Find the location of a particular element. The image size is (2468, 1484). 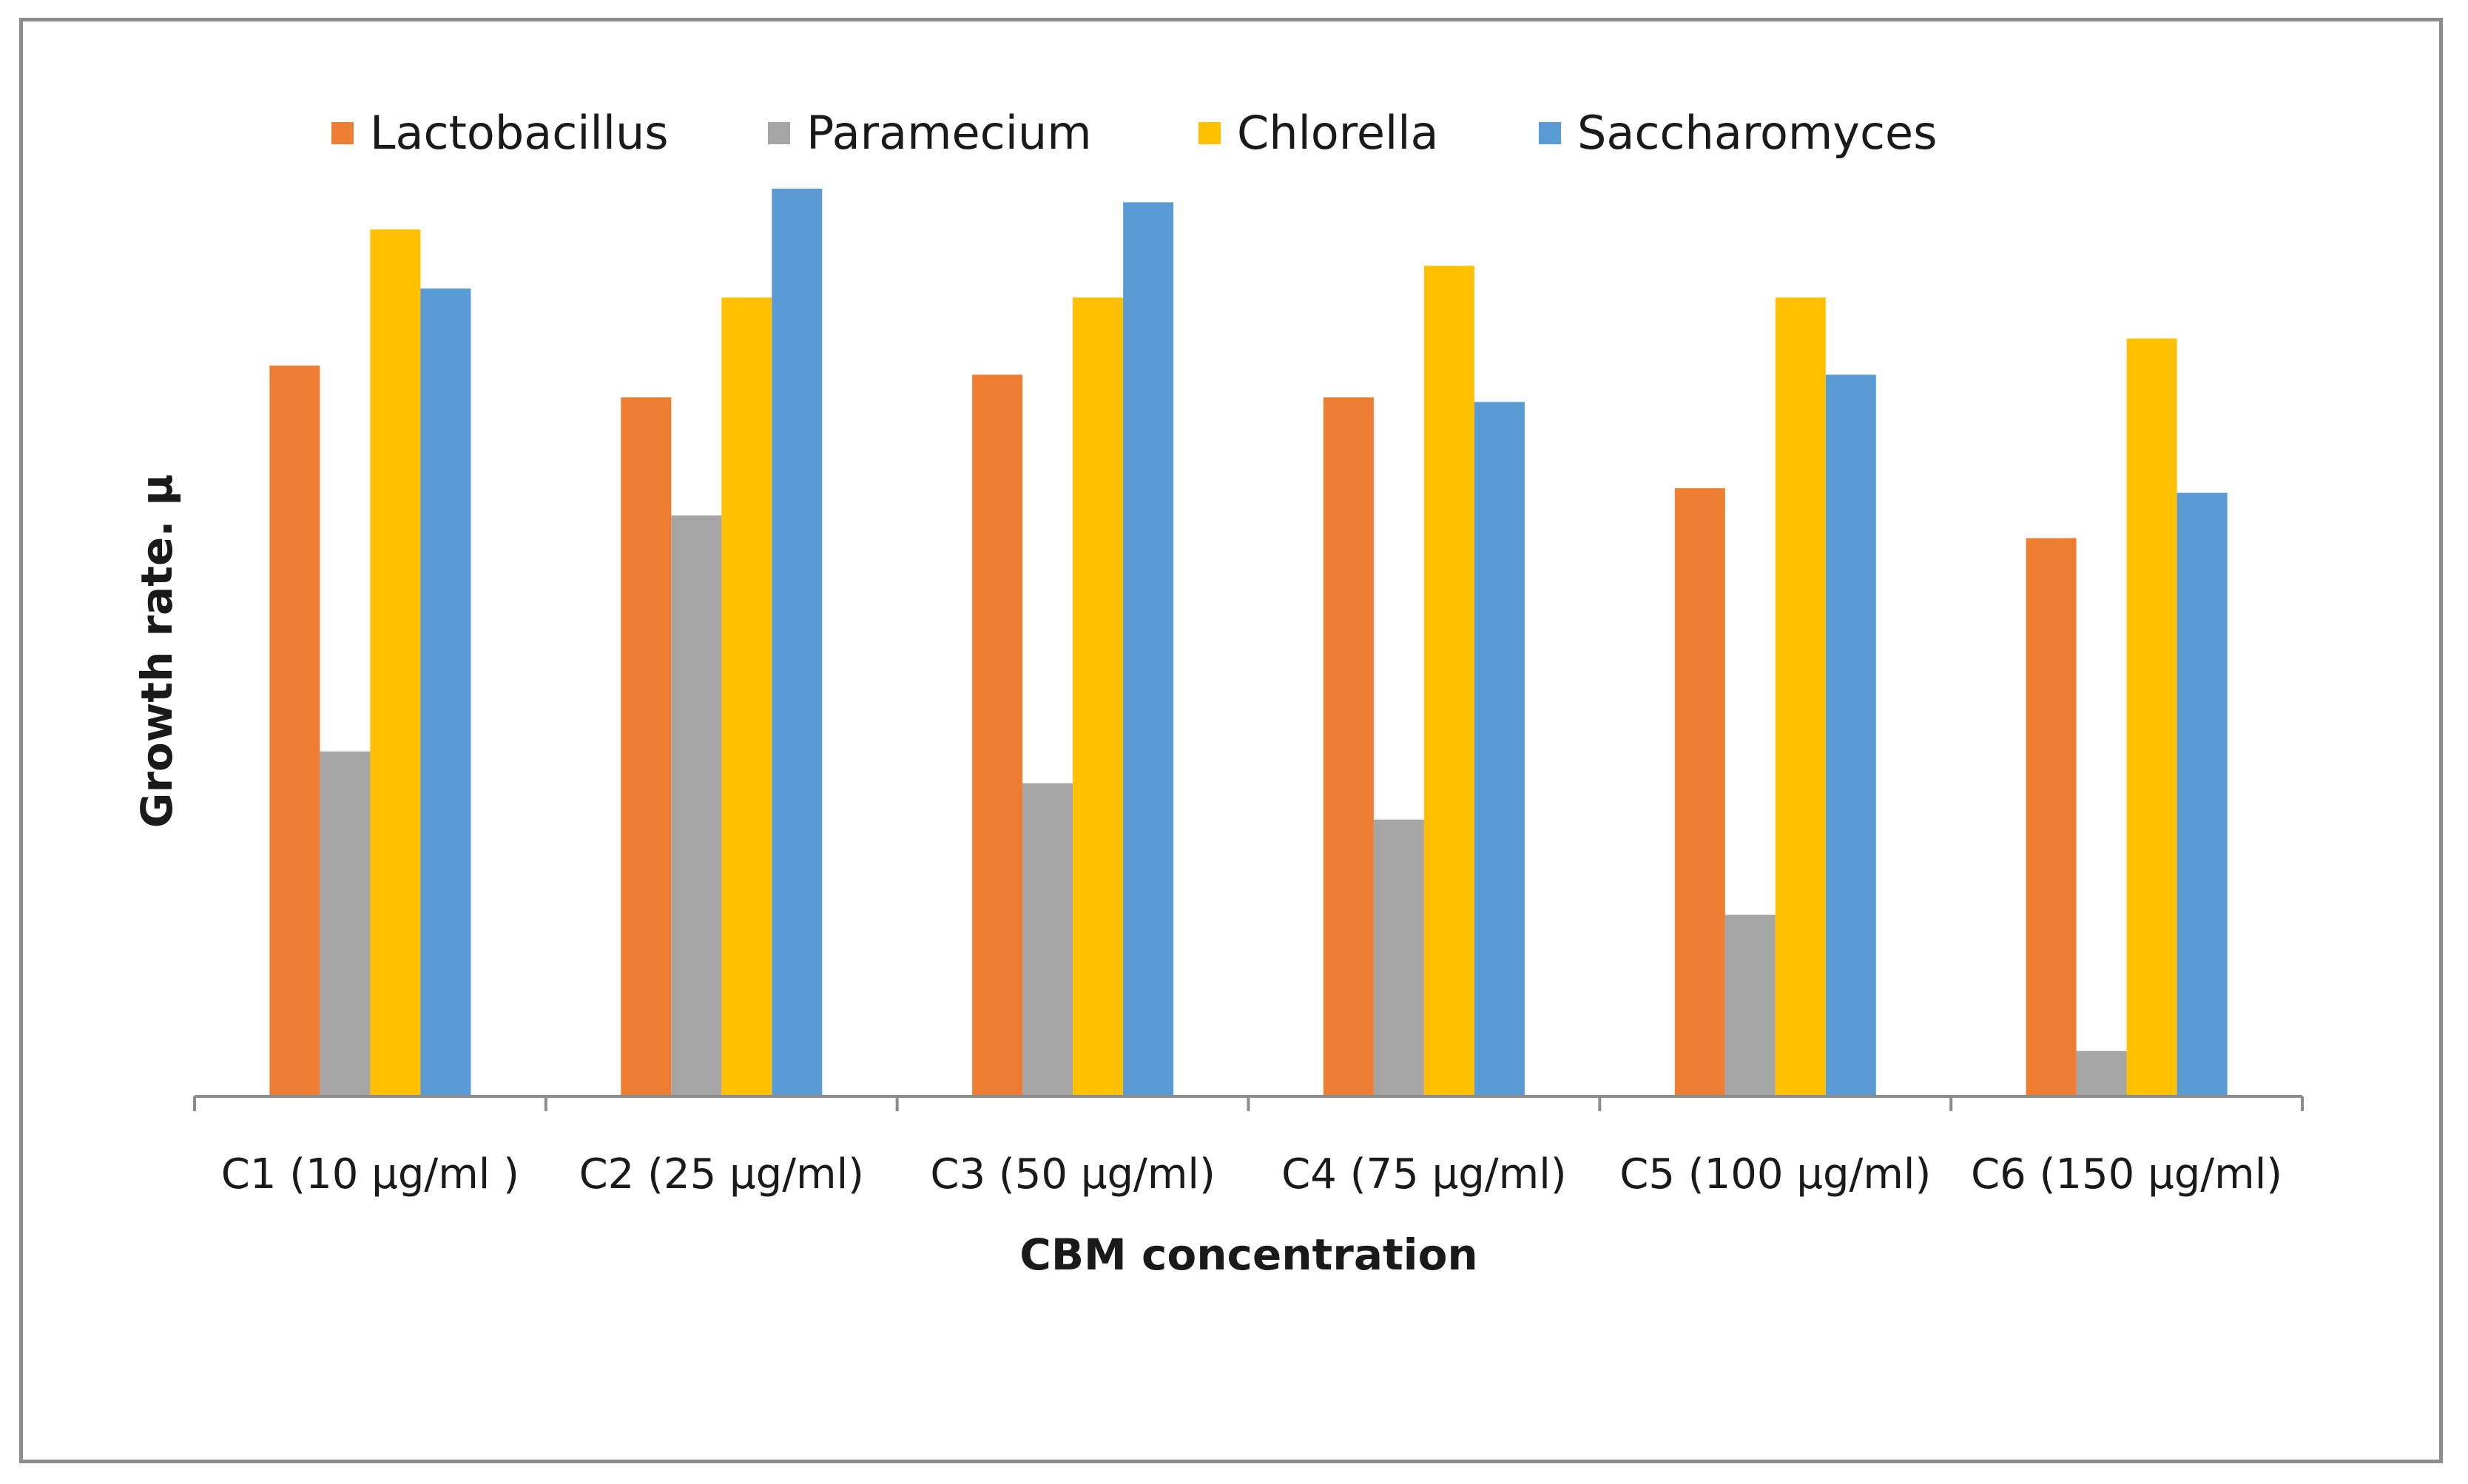

bar-paramecium-c1 is located at coordinates (345, 923).